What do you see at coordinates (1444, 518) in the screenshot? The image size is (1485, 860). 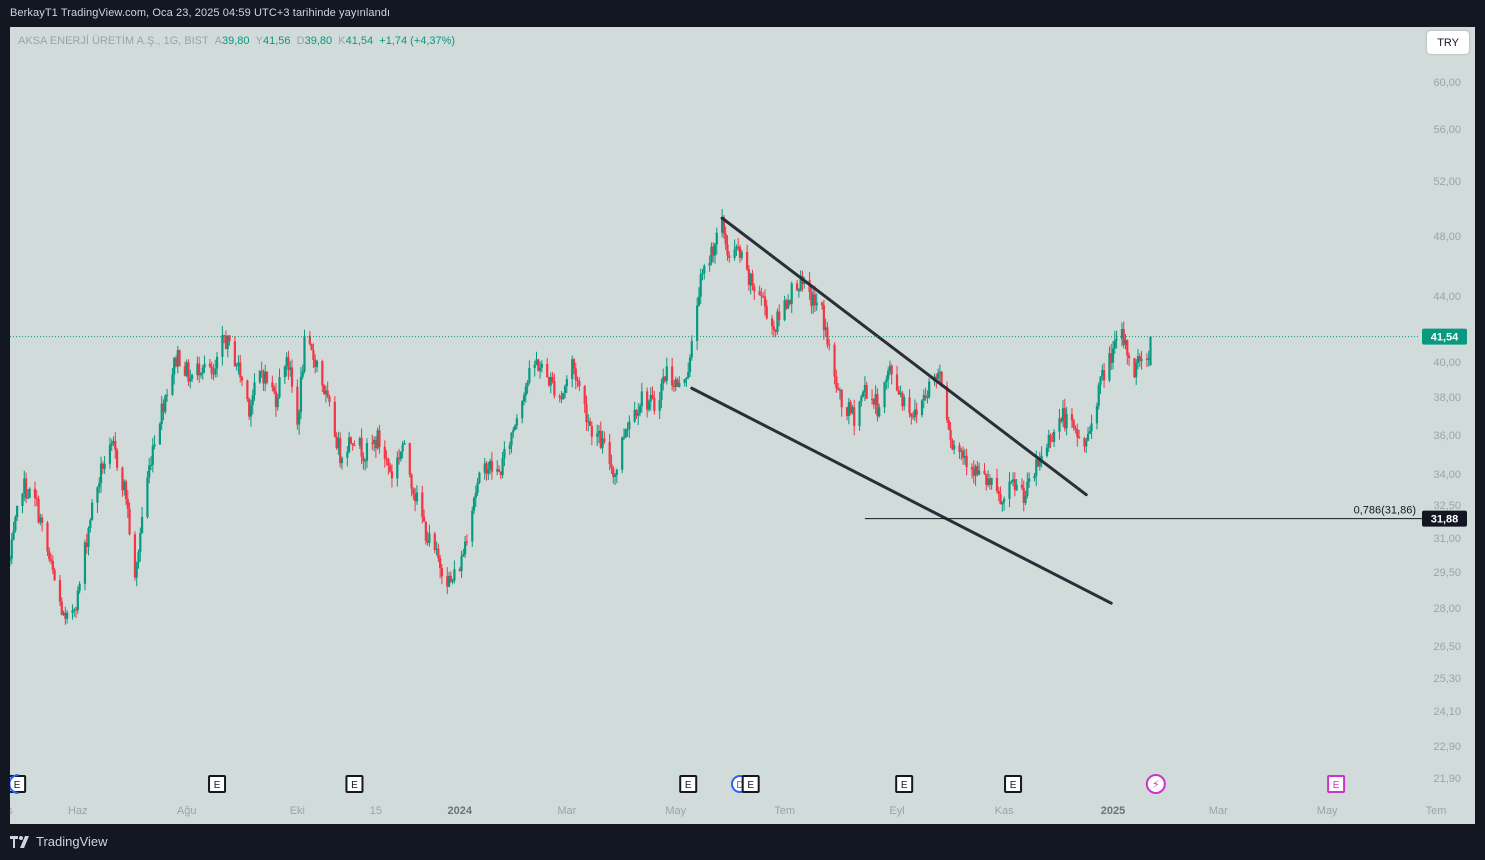 I see `fib-price-tag: 31,88` at bounding box center [1444, 518].